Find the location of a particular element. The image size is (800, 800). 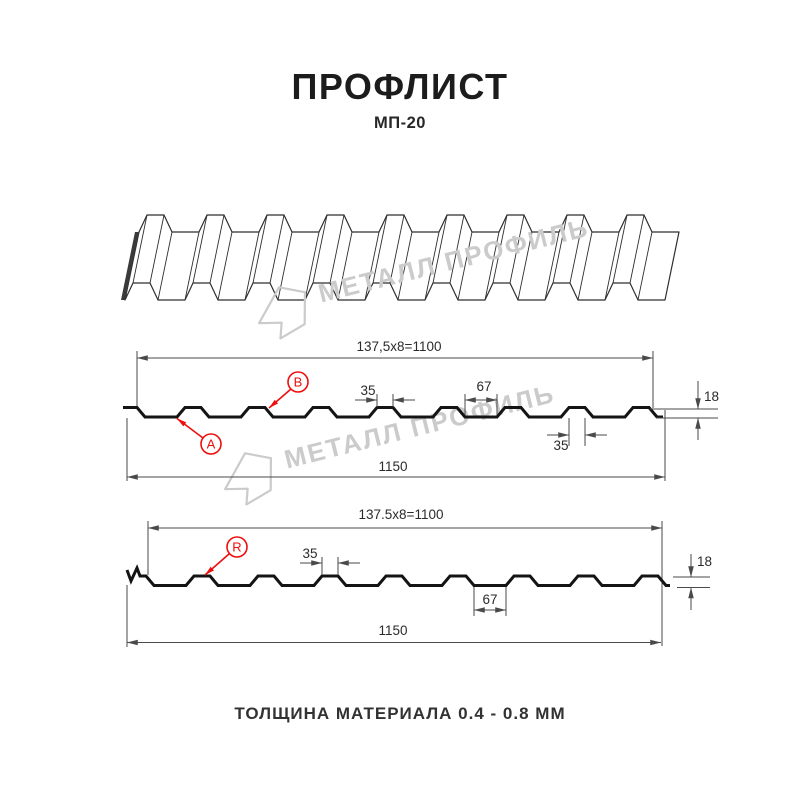

footer-note: ТОЛЩИНА МАТЕРИАЛА 0.4 - 0.8 ММ is located at coordinates (400, 713).